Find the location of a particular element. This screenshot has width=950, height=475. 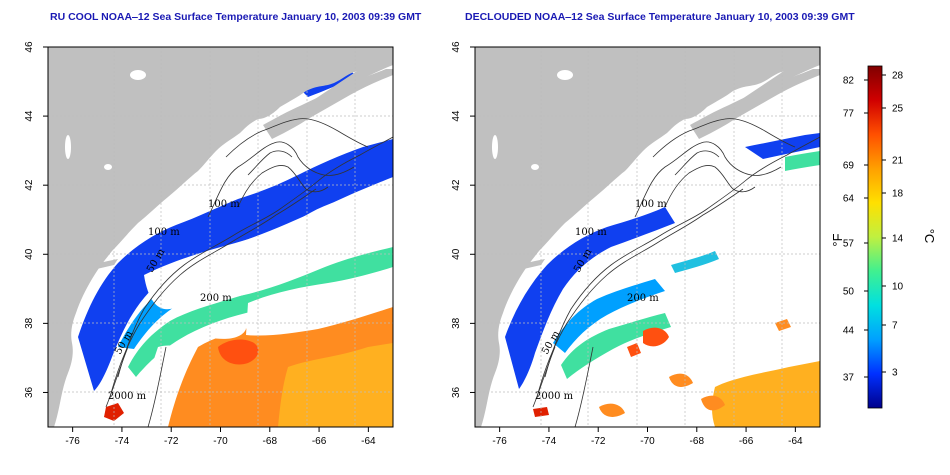

fahrenheit-tick-label: 64 is located at coordinates (849, 199).